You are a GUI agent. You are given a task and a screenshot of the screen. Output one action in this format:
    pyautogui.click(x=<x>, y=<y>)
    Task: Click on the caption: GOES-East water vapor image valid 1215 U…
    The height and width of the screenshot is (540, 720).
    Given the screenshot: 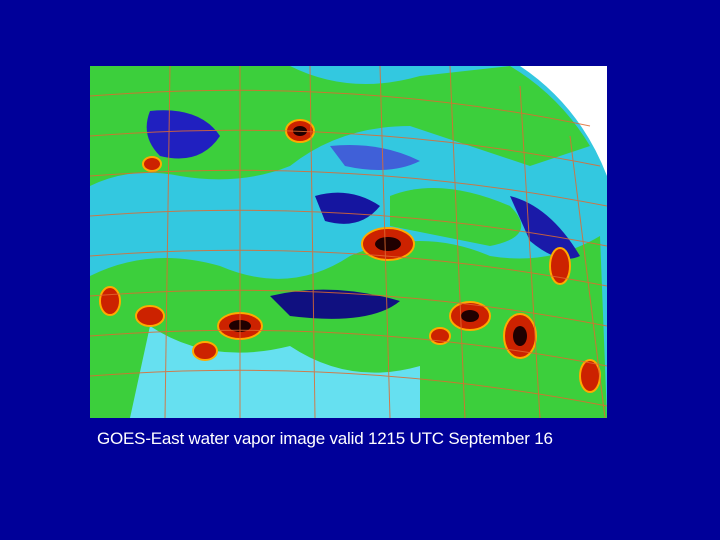 What is the action you would take?
    pyautogui.click(x=325, y=438)
    